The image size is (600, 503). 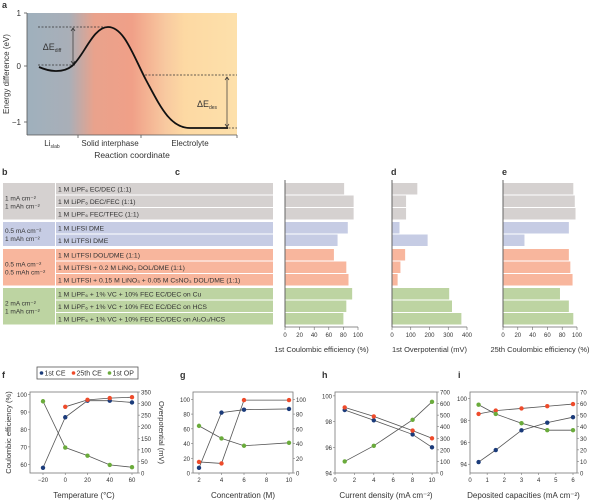 I want to click on legend-label: 25th CE, so click(x=90, y=374).